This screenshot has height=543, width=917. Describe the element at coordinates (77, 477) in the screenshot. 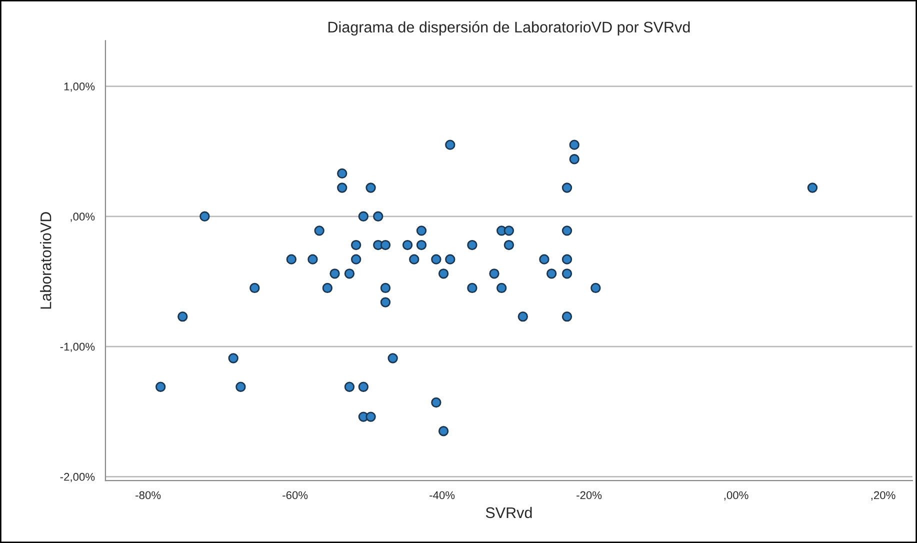

I see `y-tick-label: -2,00%` at that location.